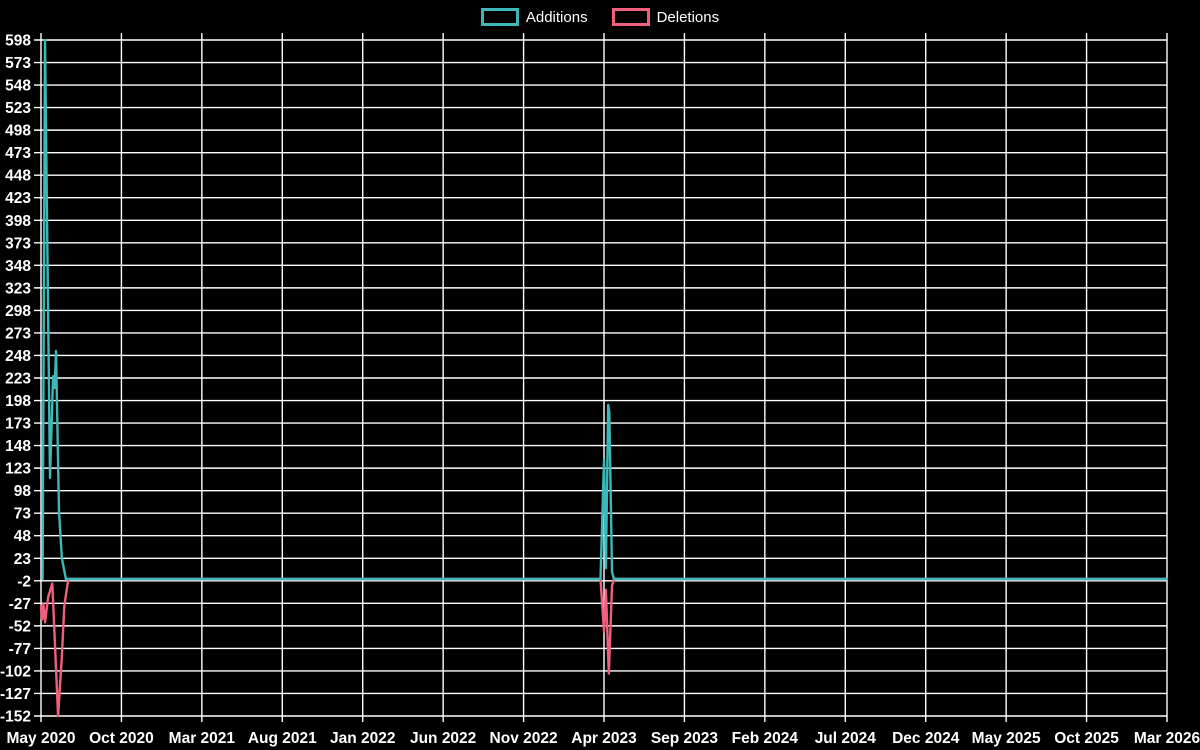 This screenshot has height=750, width=1200. Describe the element at coordinates (499, 17) in the screenshot. I see `additions-swatch` at that location.